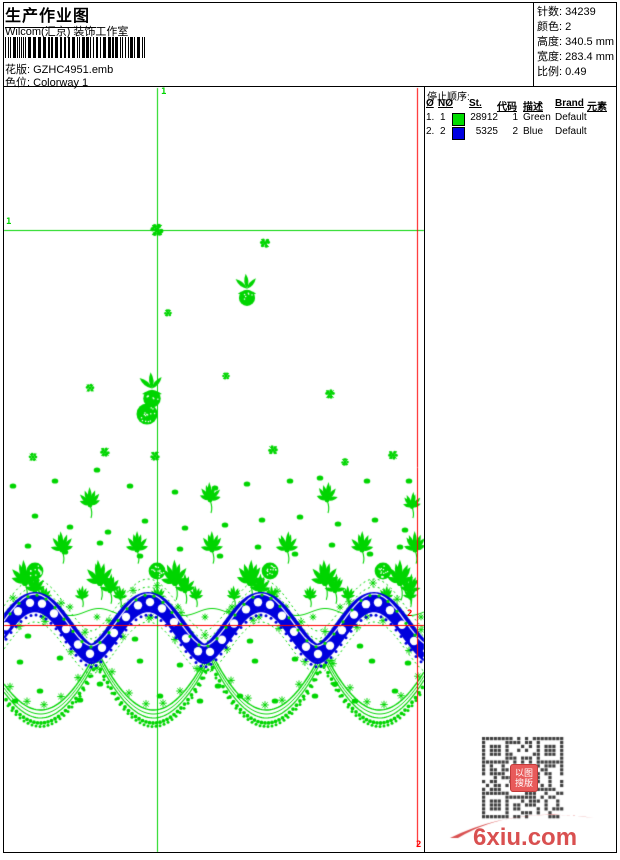 The height and width of the screenshot is (860, 620). What do you see at coordinates (484, 117) in the screenshot?
I see `stop-row-stitches: 28912` at bounding box center [484, 117].